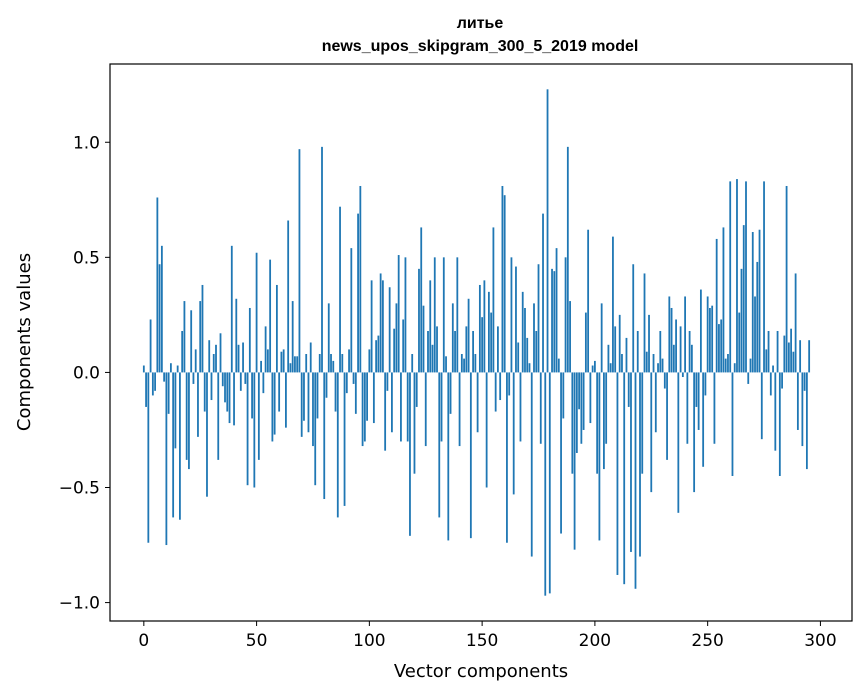 This screenshot has width=867, height=696. Describe the element at coordinates (369, 641) in the screenshot. I see `x-tick-label: 100` at that location.